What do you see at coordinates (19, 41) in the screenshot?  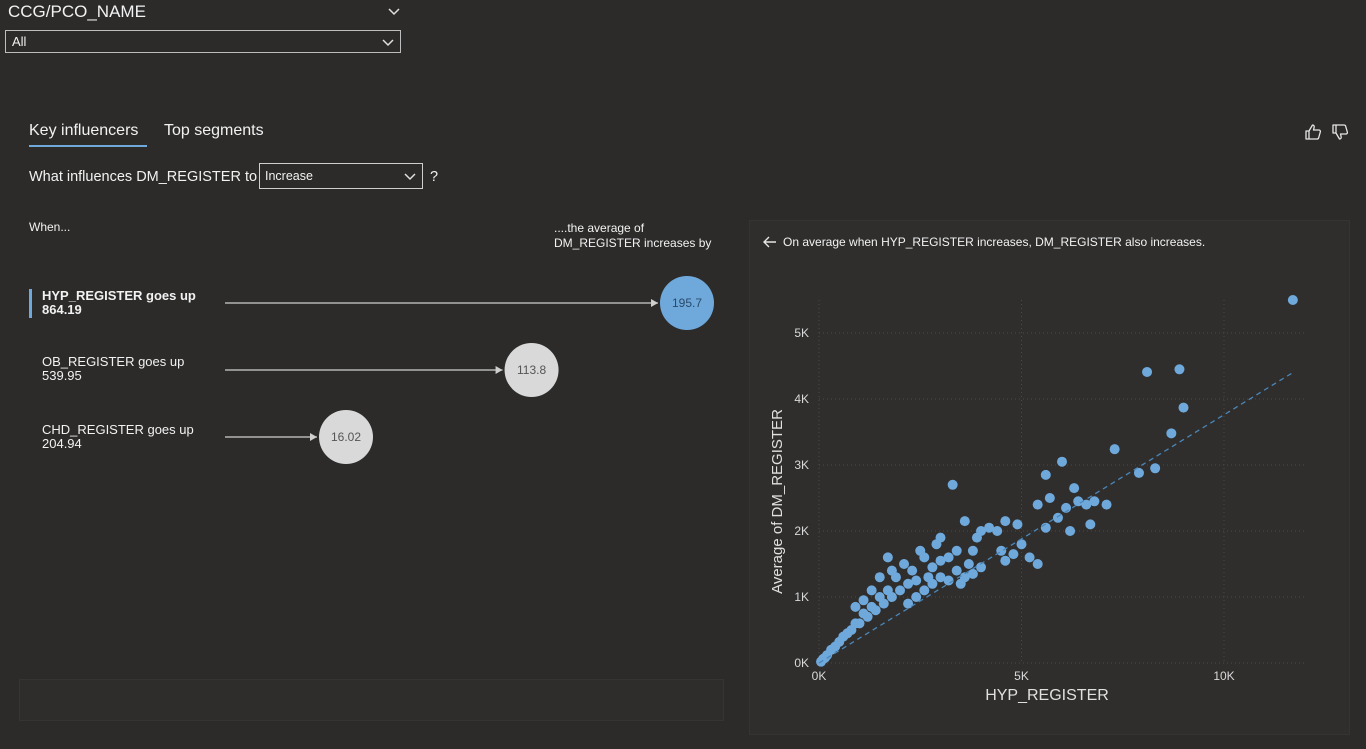 I see `slicer-selected-value: All` at bounding box center [19, 41].